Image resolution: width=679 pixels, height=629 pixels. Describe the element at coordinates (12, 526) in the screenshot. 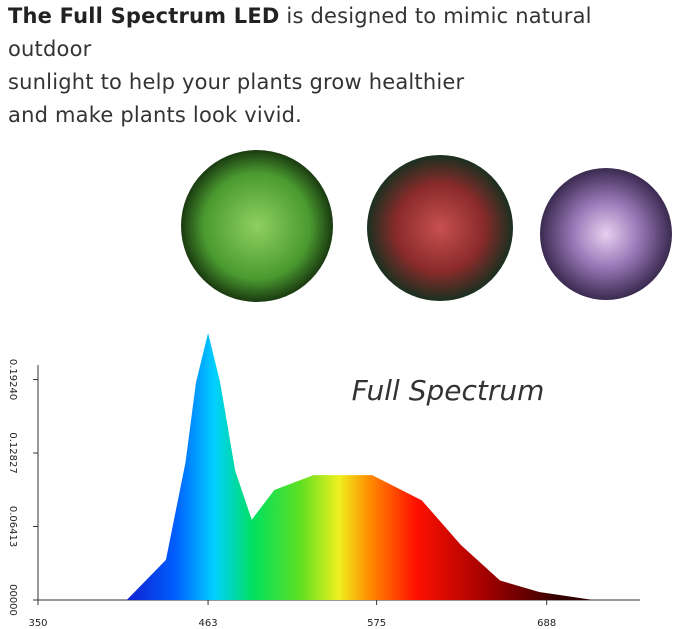

I see `y-tick-label: 0.06413` at that location.